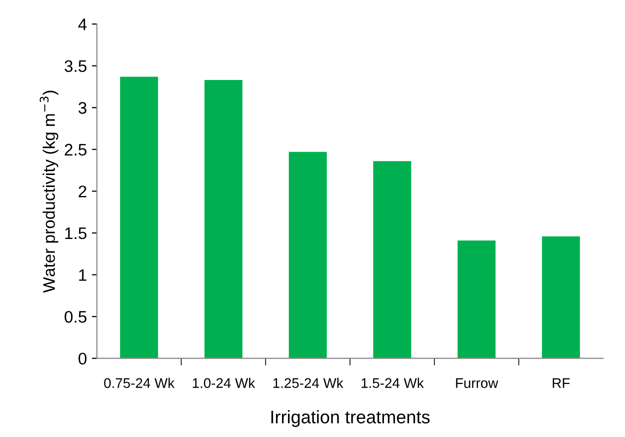 The image size is (625, 437). Describe the element at coordinates (75, 234) in the screenshot. I see `y-tick-label: 1.5` at that location.